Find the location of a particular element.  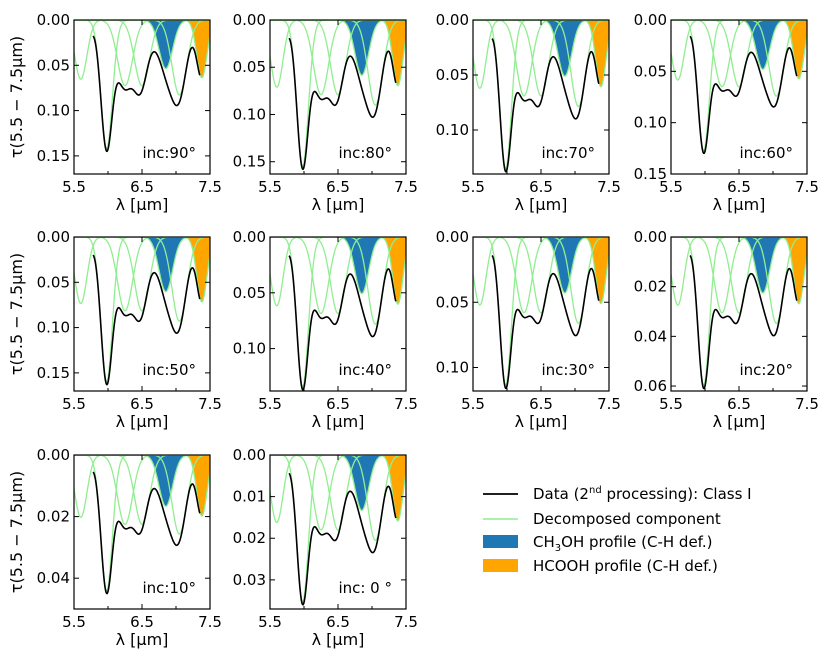

legend-data-label: Data (2nd processing): Class I is located at coordinates (642, 494).